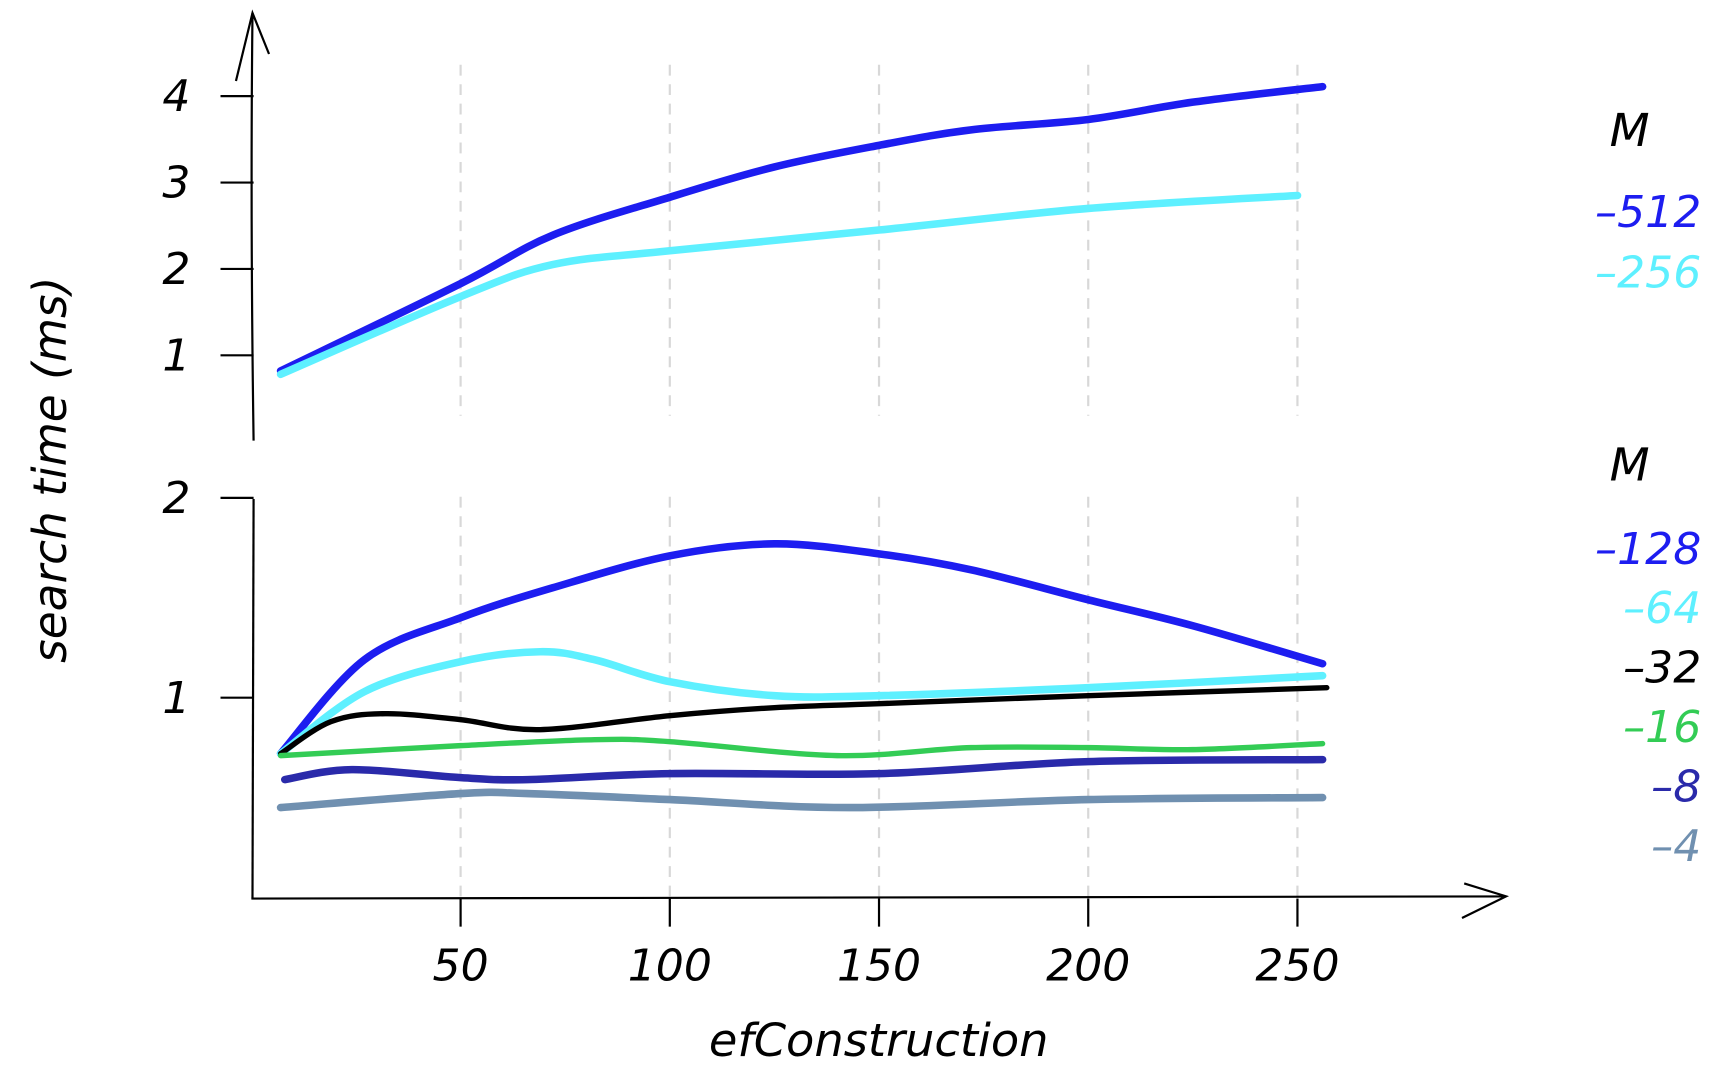 The height and width of the screenshot is (1080, 1720). What do you see at coordinates (50, 470) in the screenshot?
I see `y-axis-label: search time (ms)` at bounding box center [50, 470].